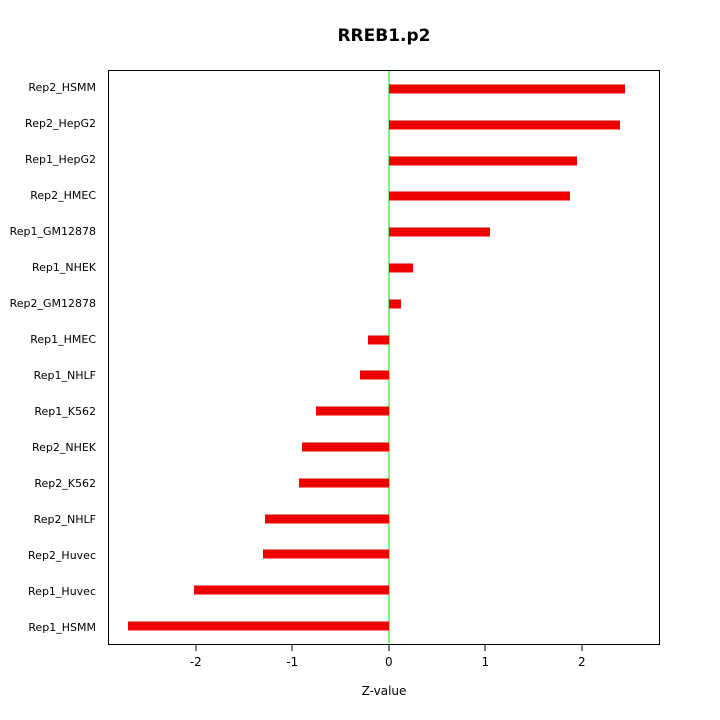  I want to click on y-axis-label: Rep1_GM12878, so click(52, 232).